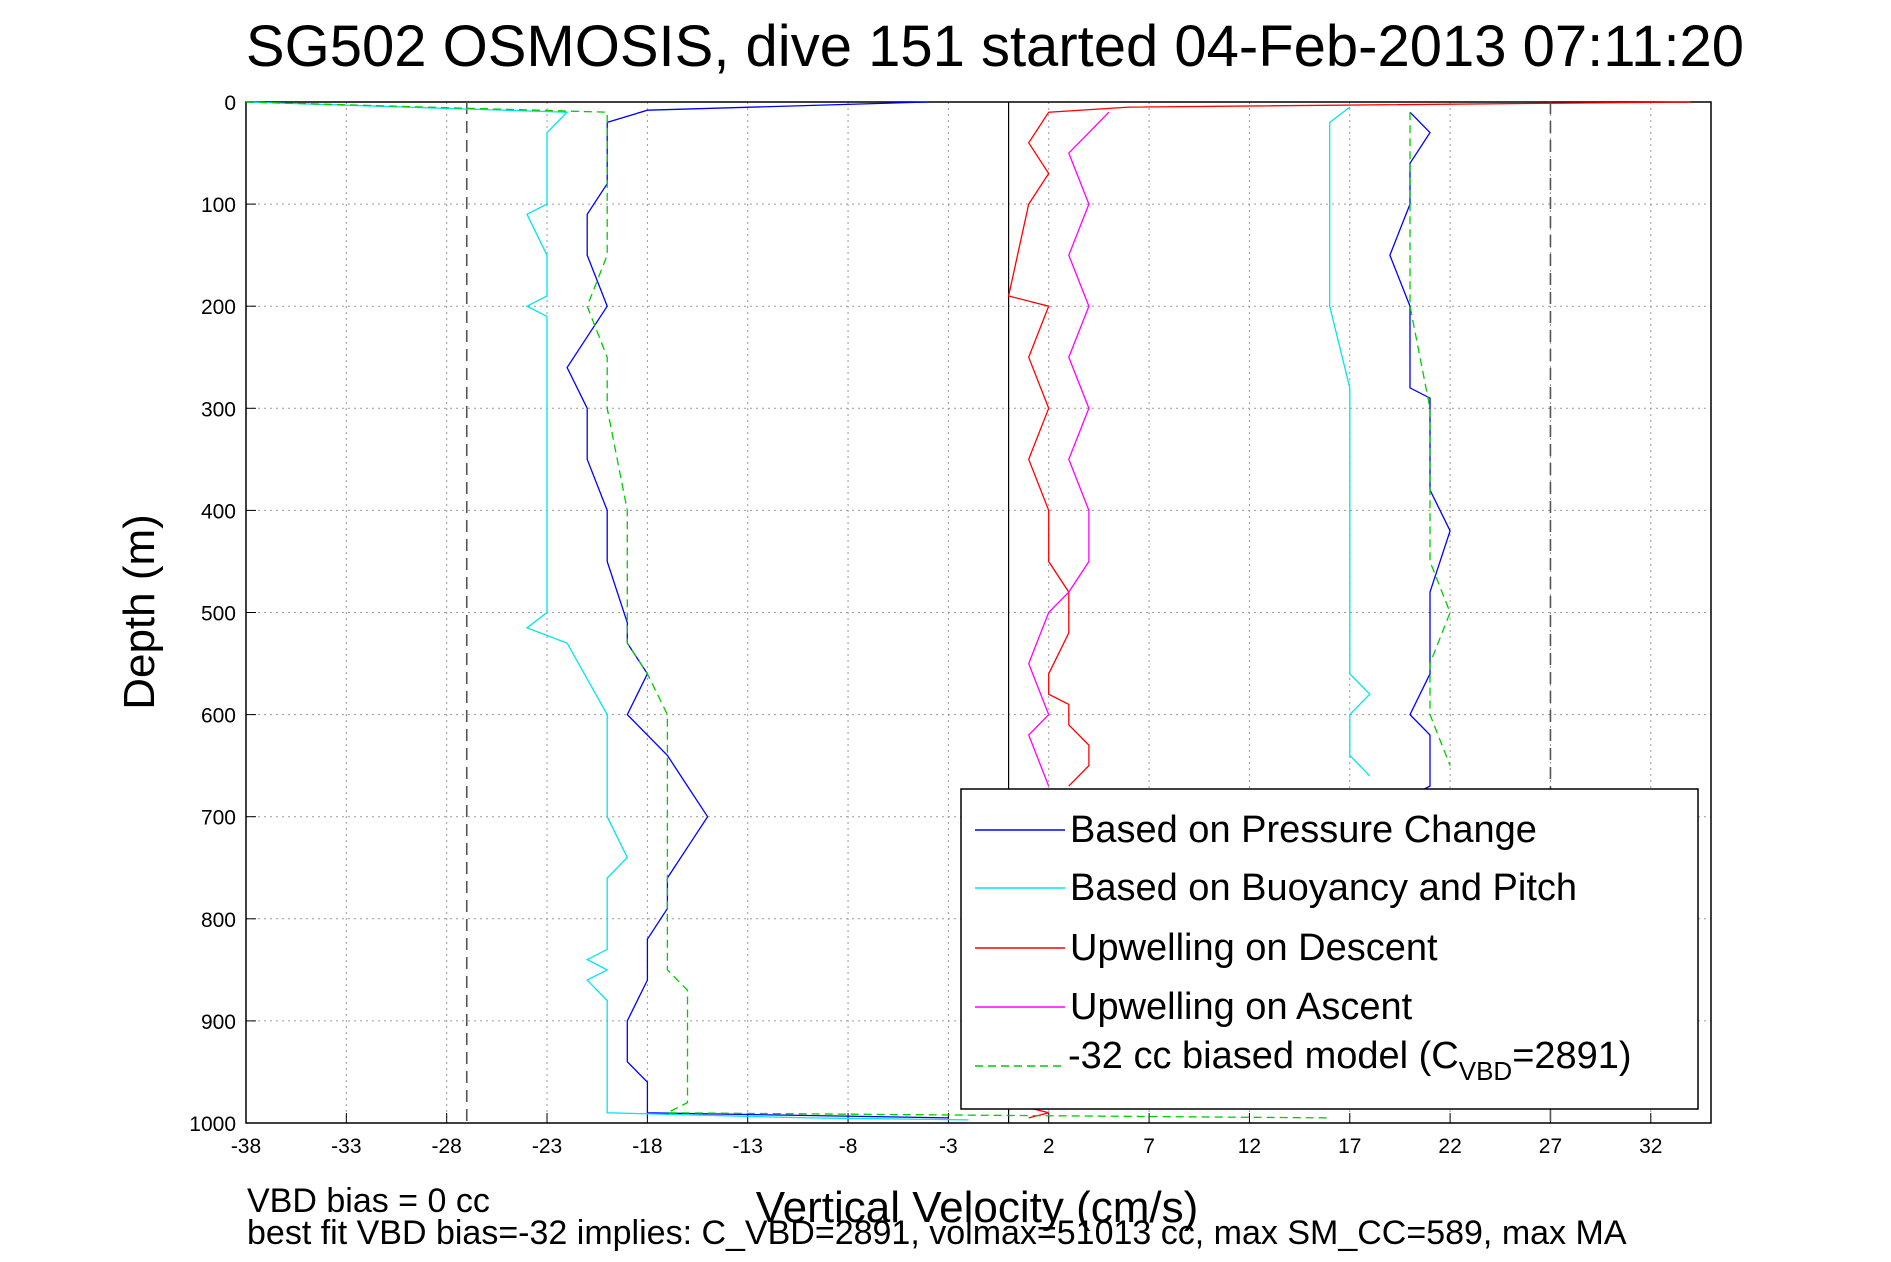 The image size is (1891, 1262). What do you see at coordinates (977, 1207) in the screenshot?
I see `x-axis-label: Vertical Velocity (cm/s)` at bounding box center [977, 1207].